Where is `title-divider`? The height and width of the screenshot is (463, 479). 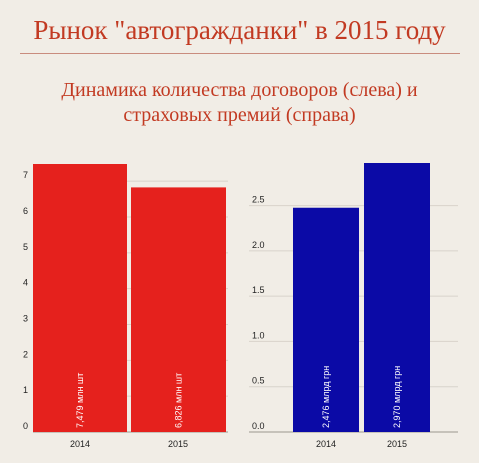 title-divider is located at coordinates (240, 53).